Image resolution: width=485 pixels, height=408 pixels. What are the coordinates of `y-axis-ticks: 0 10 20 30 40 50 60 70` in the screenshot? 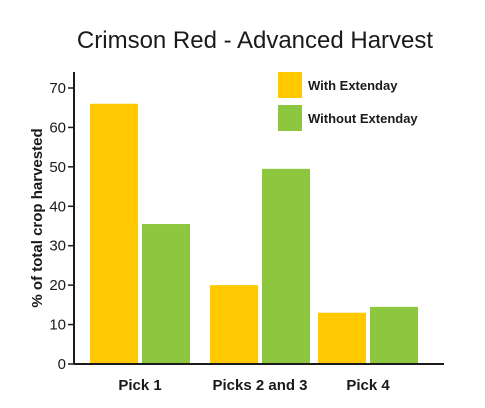 It's located at (61, 226).